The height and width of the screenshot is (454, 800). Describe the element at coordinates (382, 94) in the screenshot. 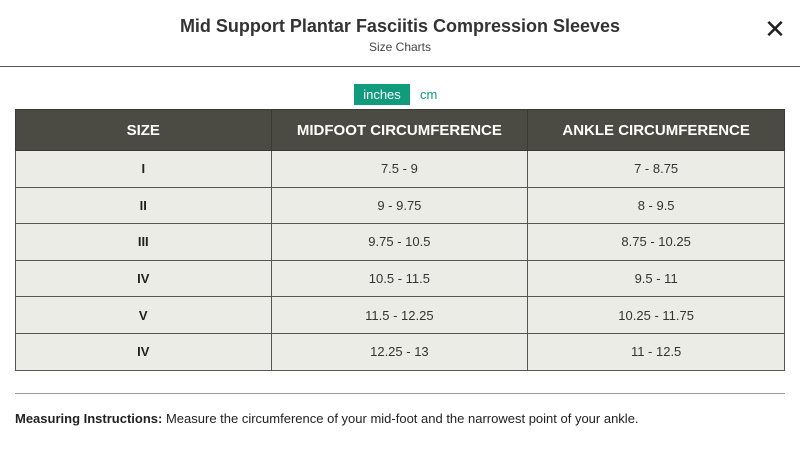

I see `unit-inches-button: inches` at that location.